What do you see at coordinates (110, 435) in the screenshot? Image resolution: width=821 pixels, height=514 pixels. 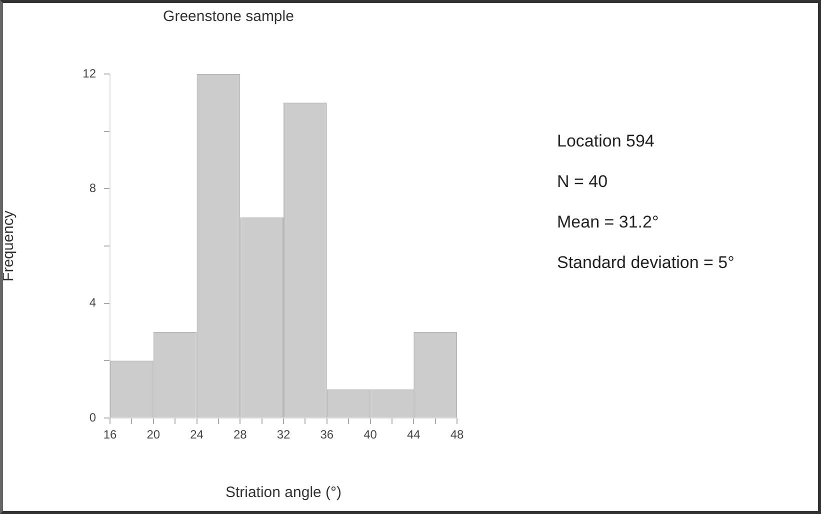 I see `x-tick-label: 16` at bounding box center [110, 435].